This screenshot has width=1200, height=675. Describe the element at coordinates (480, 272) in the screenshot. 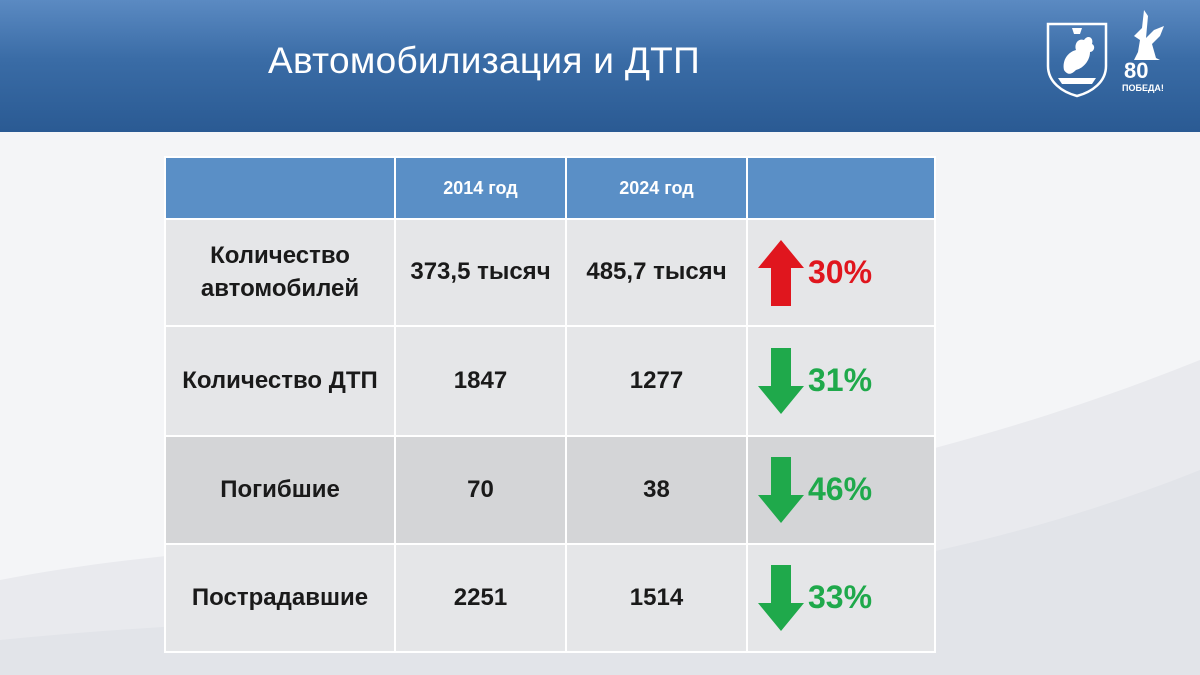

I see `value-2014: 373,5 тысяч` at that location.